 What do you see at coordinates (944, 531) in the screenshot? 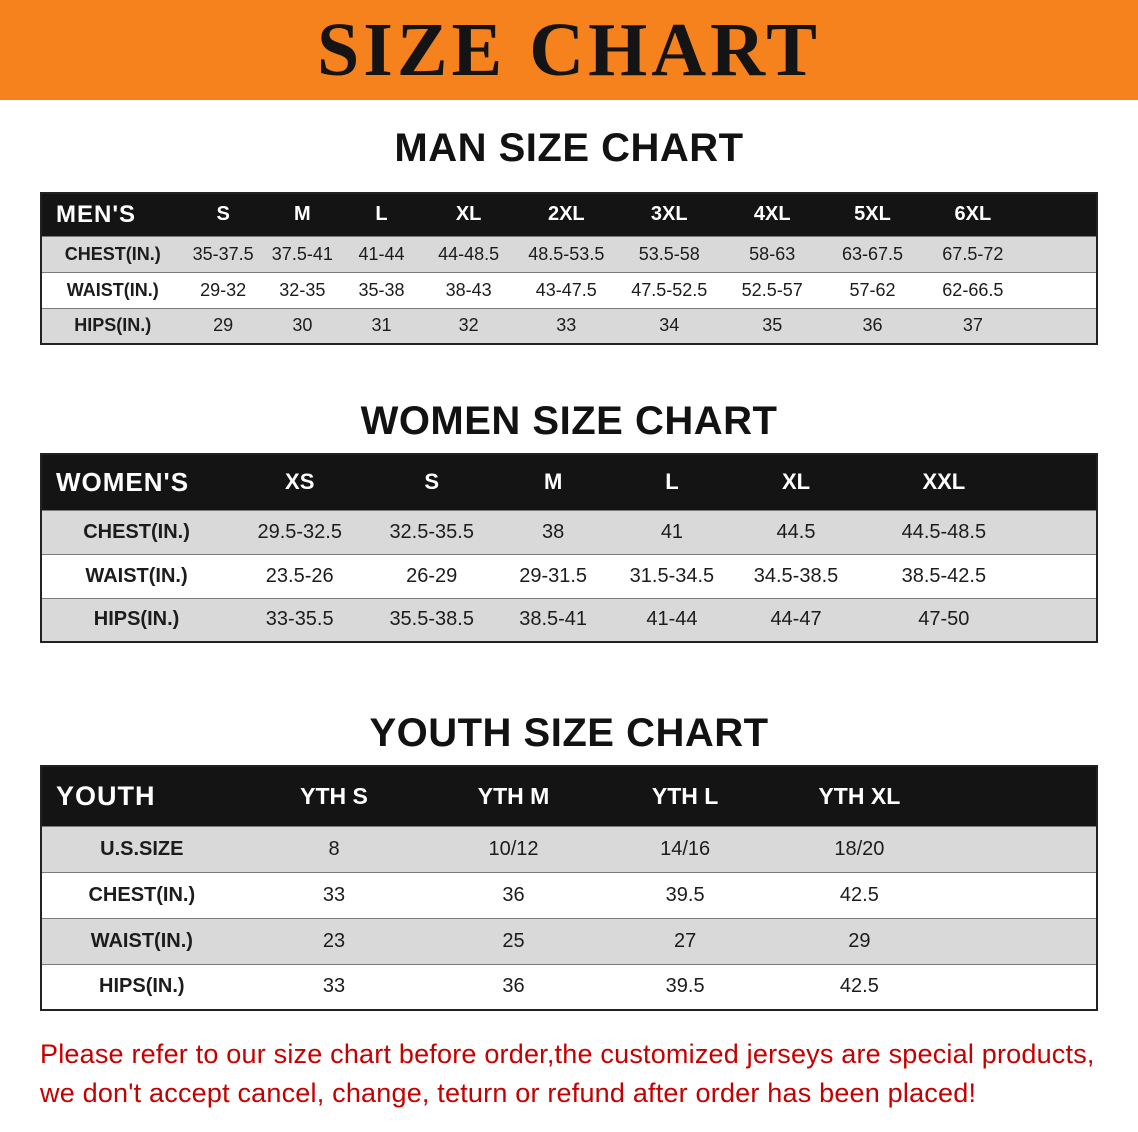
I see `size-cell: 44.5-48.5` at bounding box center [944, 531].